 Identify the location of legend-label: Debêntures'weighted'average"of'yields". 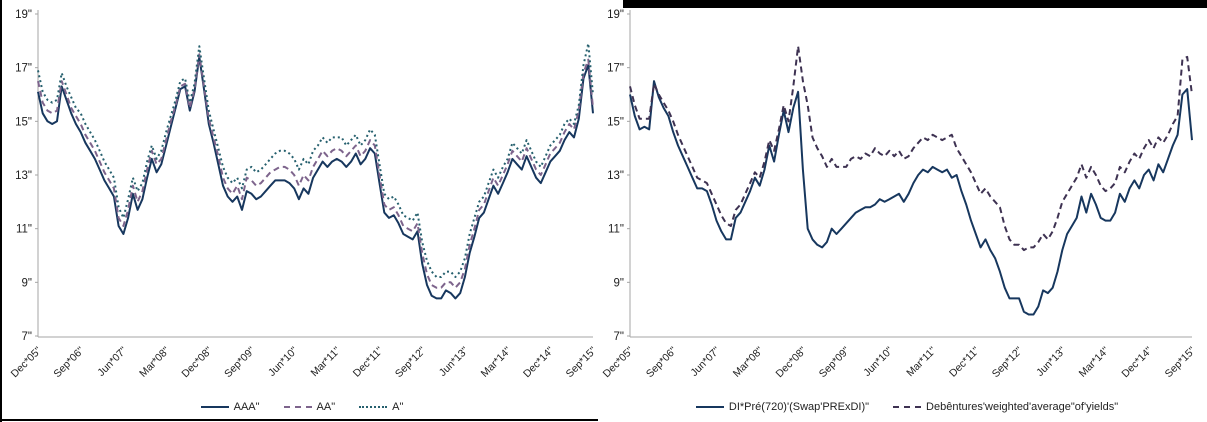
(1022, 407).